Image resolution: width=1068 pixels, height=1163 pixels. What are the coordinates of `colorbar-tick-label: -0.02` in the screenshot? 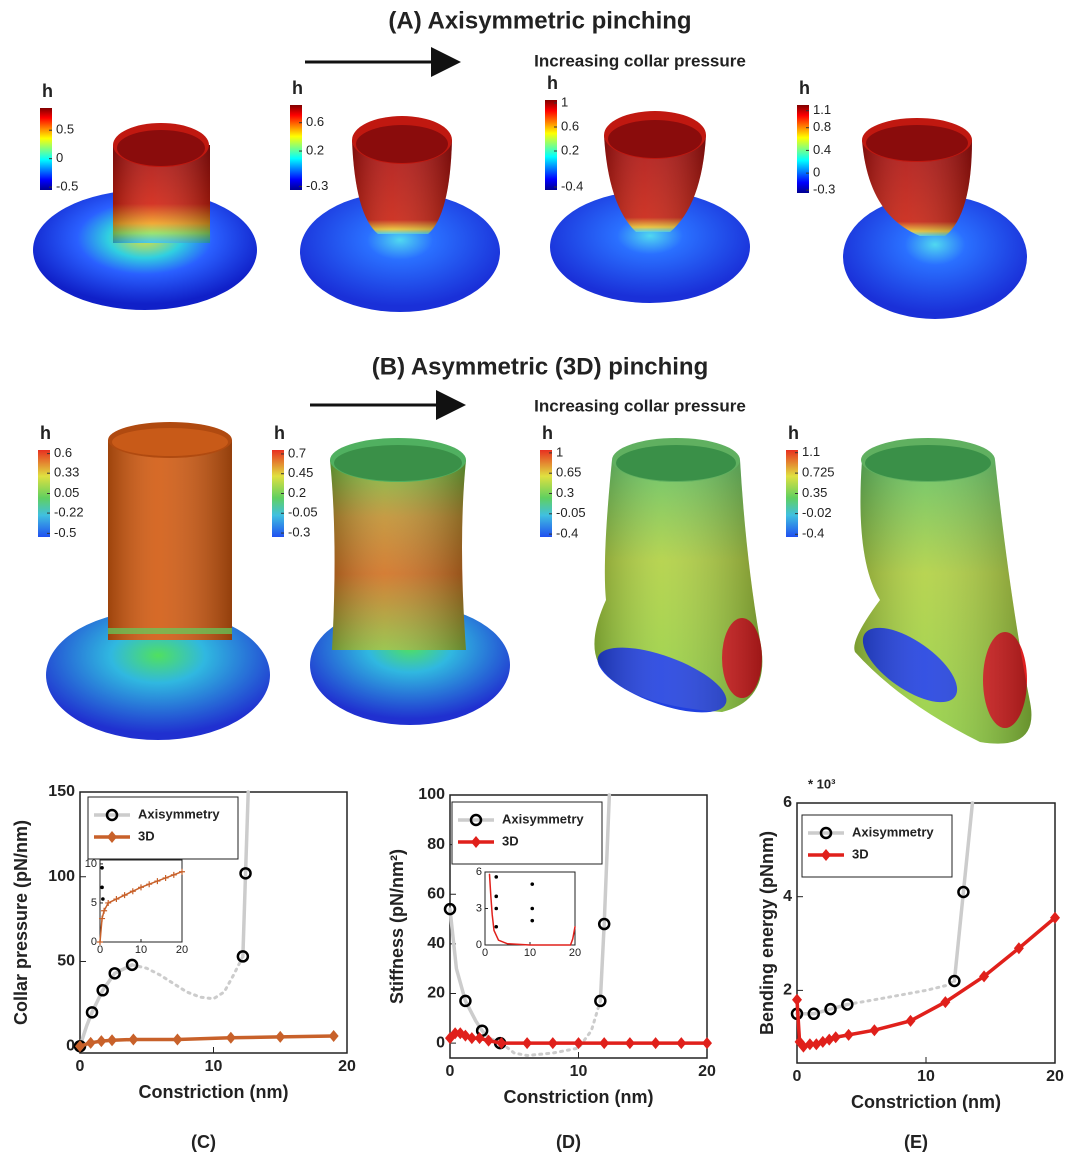 It's located at (817, 512).